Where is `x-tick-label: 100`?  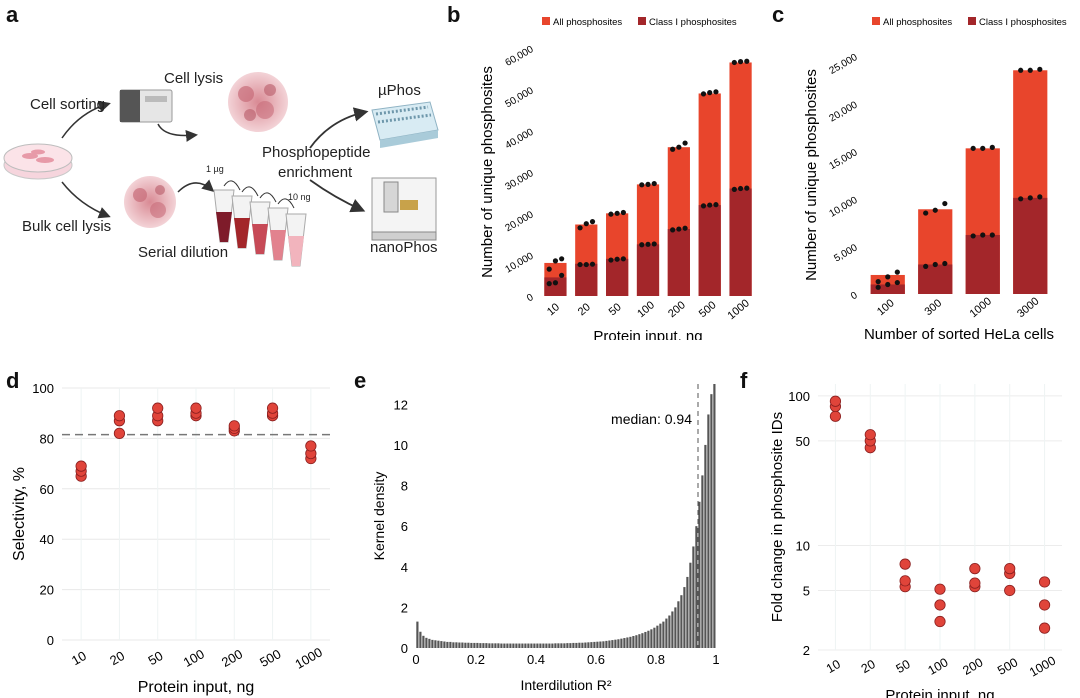 x-tick-label: 100 is located at coordinates (646, 309).